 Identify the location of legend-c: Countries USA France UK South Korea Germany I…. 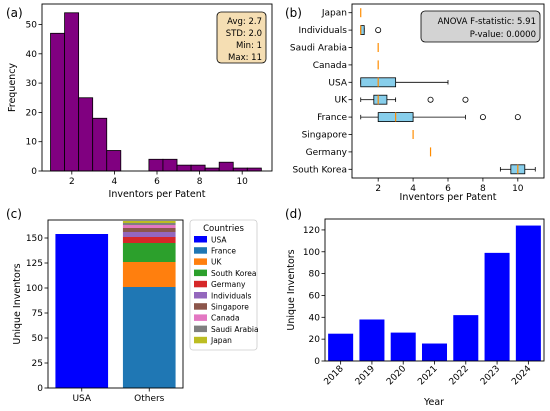
(224, 285).